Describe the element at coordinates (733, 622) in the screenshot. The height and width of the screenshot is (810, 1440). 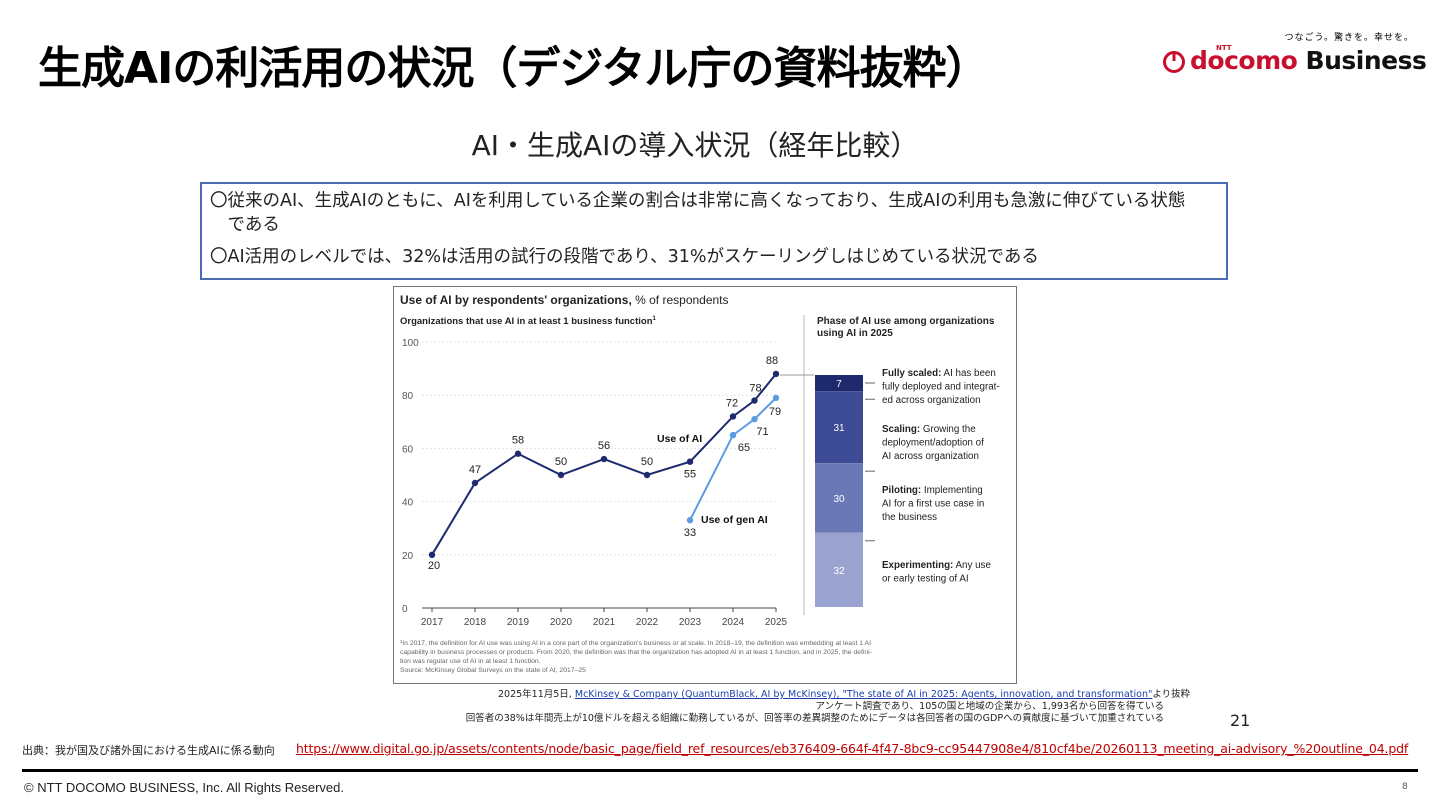
I see `x-tick-label-2024: 2024` at that location.